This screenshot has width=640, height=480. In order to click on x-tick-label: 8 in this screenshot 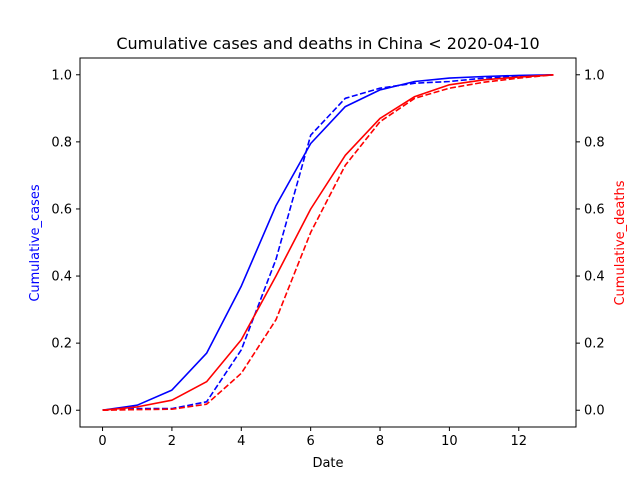, I will do `click(380, 441)`.